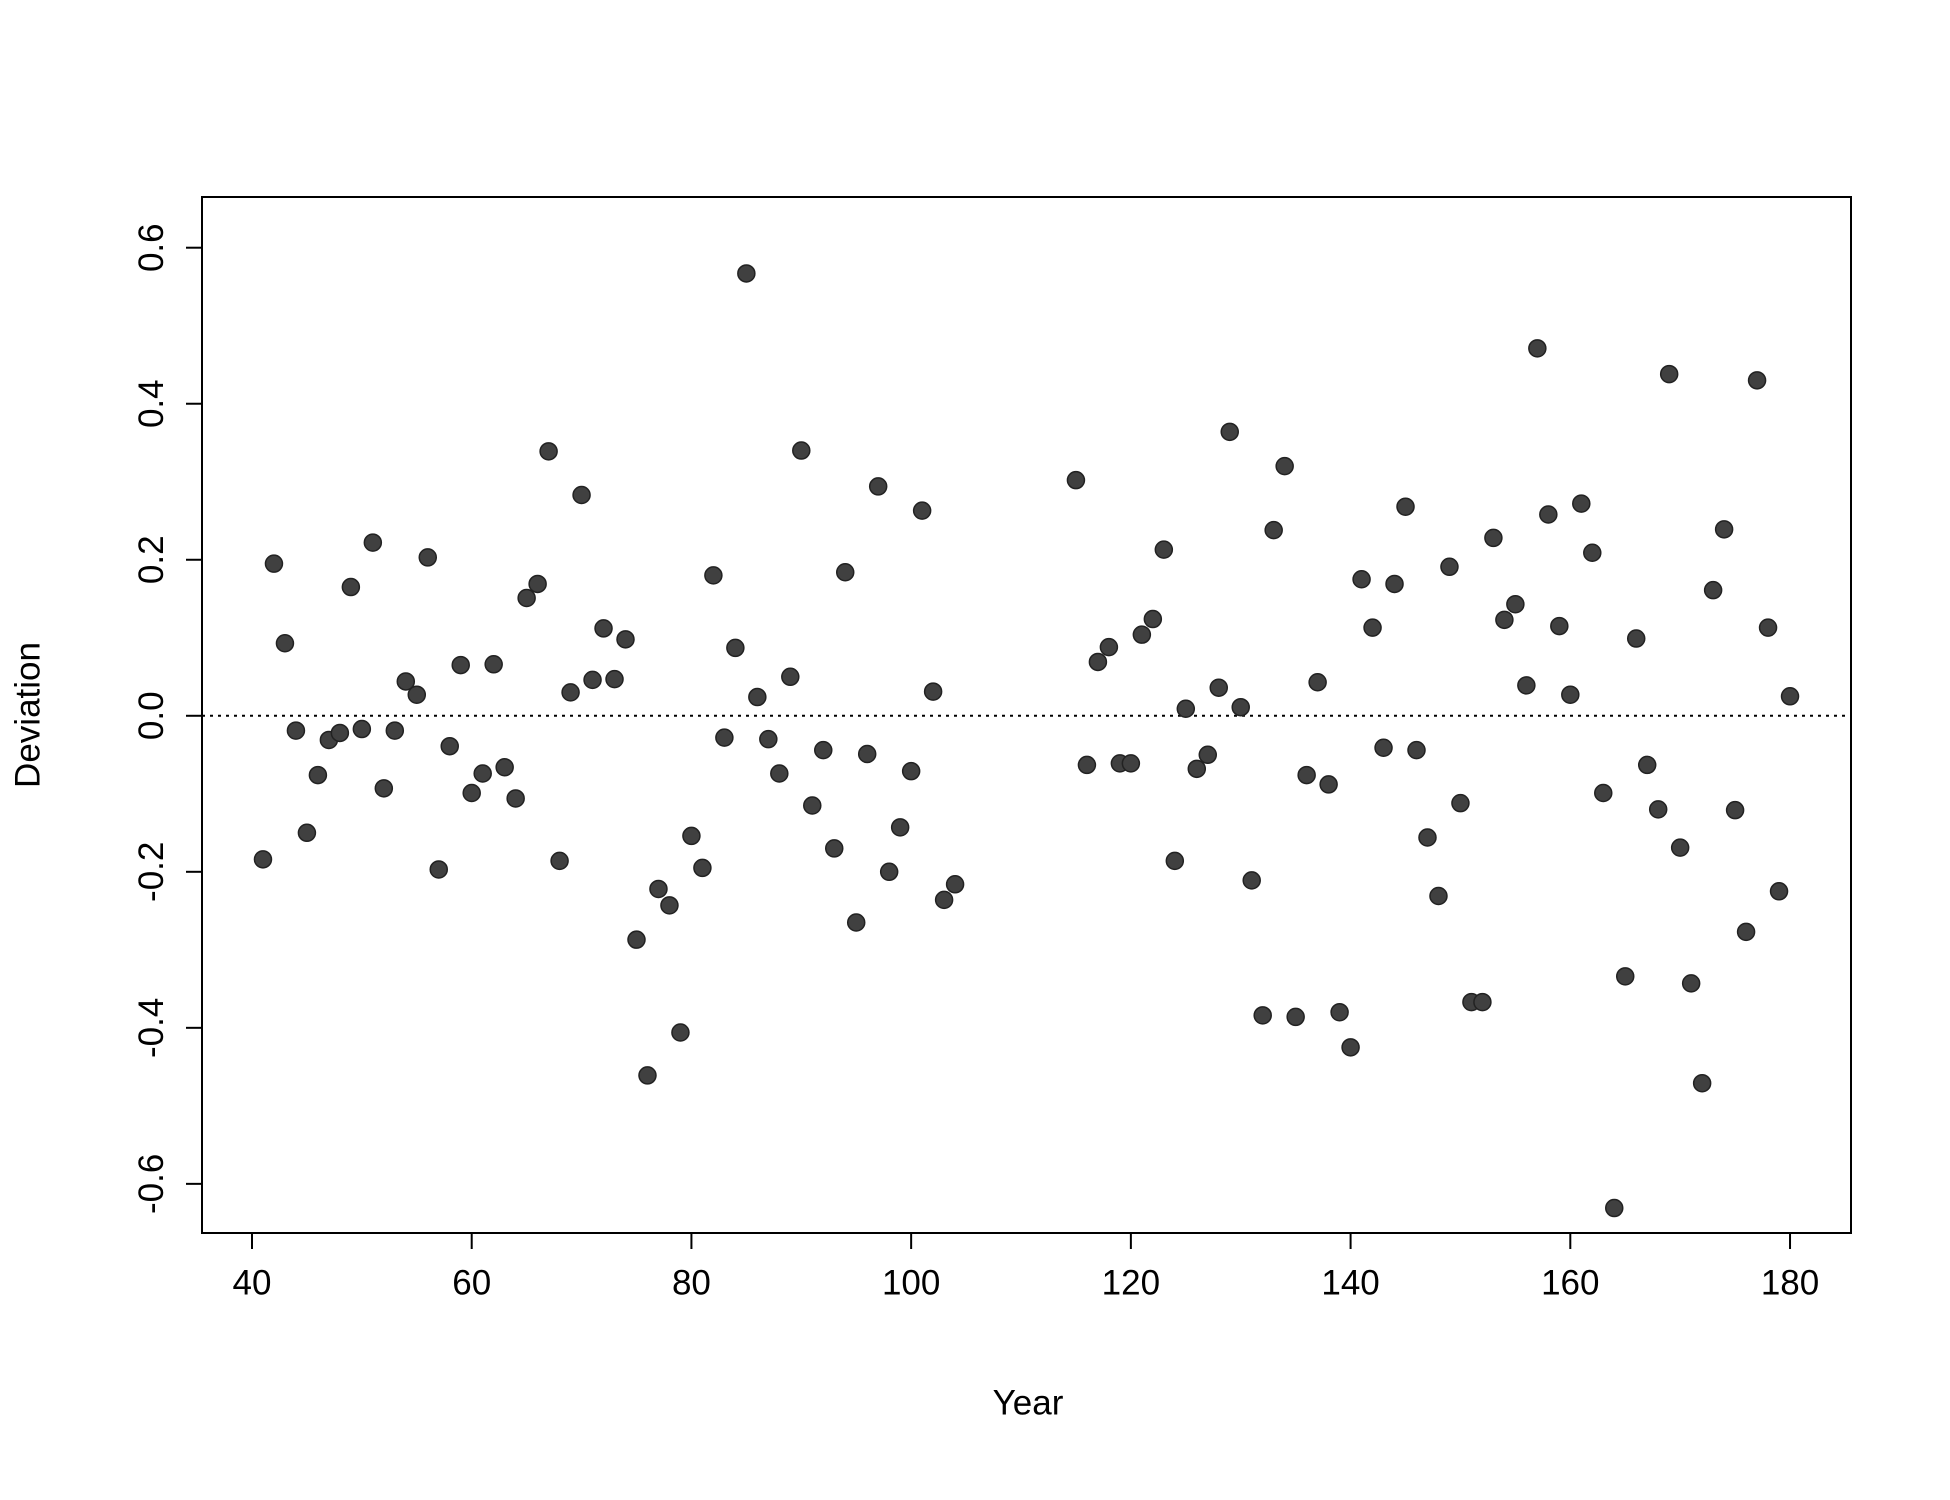 The image size is (1950, 1500). Describe the element at coordinates (151, 559) in the screenshot. I see `y-tick-label: 0.2` at that location.